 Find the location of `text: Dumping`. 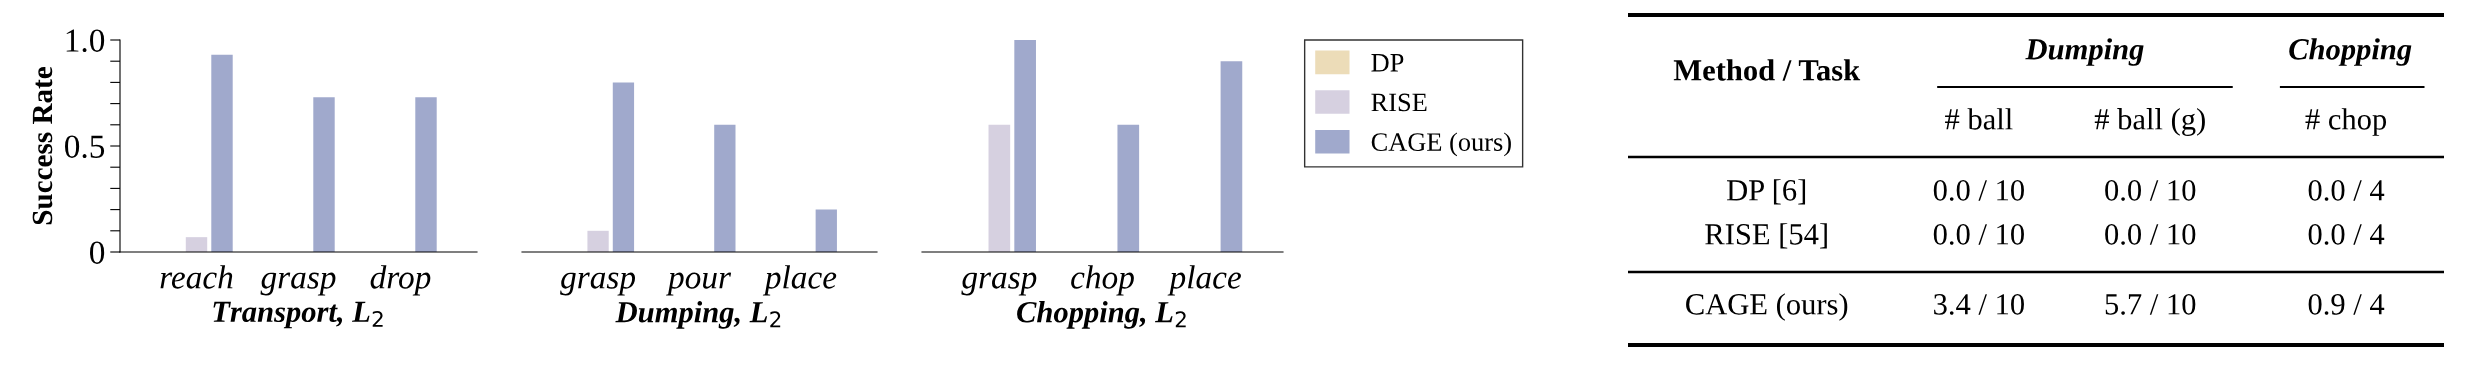

text: Dumping is located at coordinates (2084, 52).